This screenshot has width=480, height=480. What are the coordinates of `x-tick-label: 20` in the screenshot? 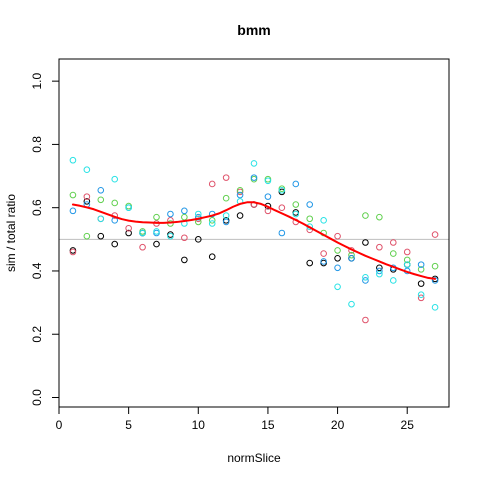 It's located at (338, 425).